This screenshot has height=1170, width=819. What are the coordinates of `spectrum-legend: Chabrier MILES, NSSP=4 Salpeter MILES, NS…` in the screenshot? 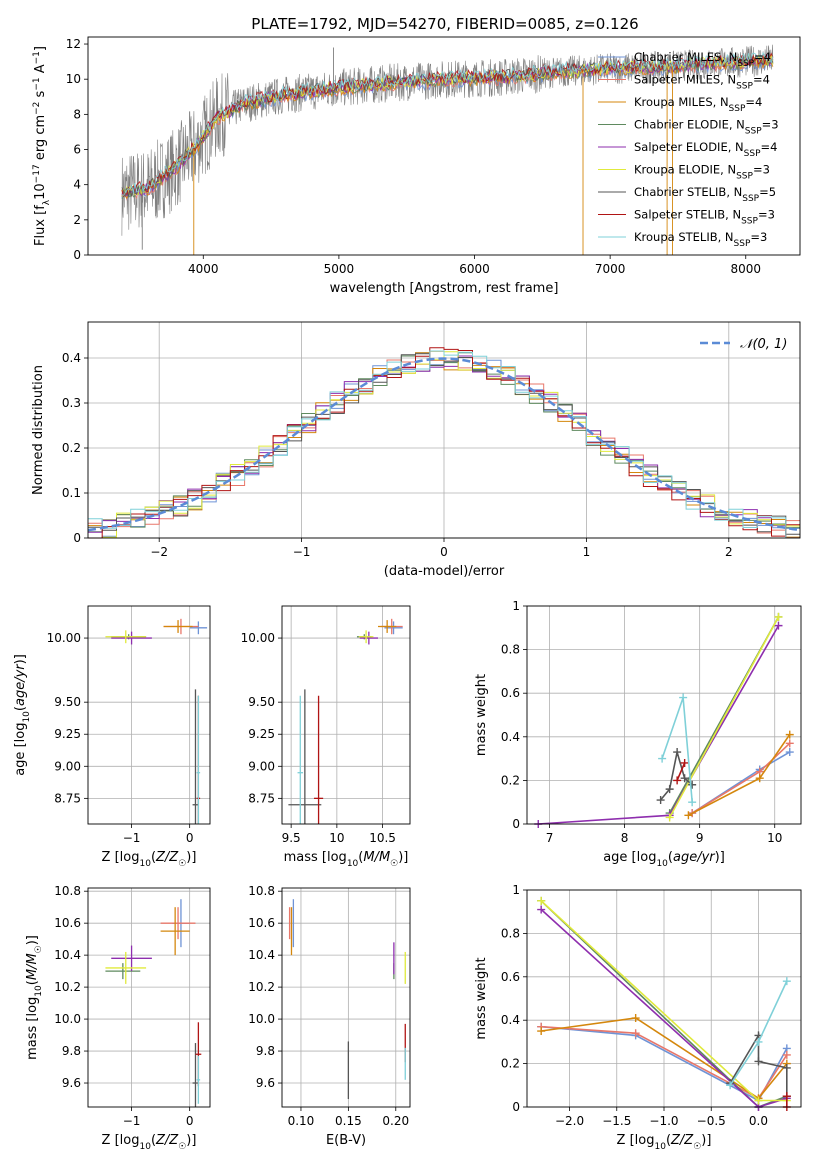 It's located at (688, 149).